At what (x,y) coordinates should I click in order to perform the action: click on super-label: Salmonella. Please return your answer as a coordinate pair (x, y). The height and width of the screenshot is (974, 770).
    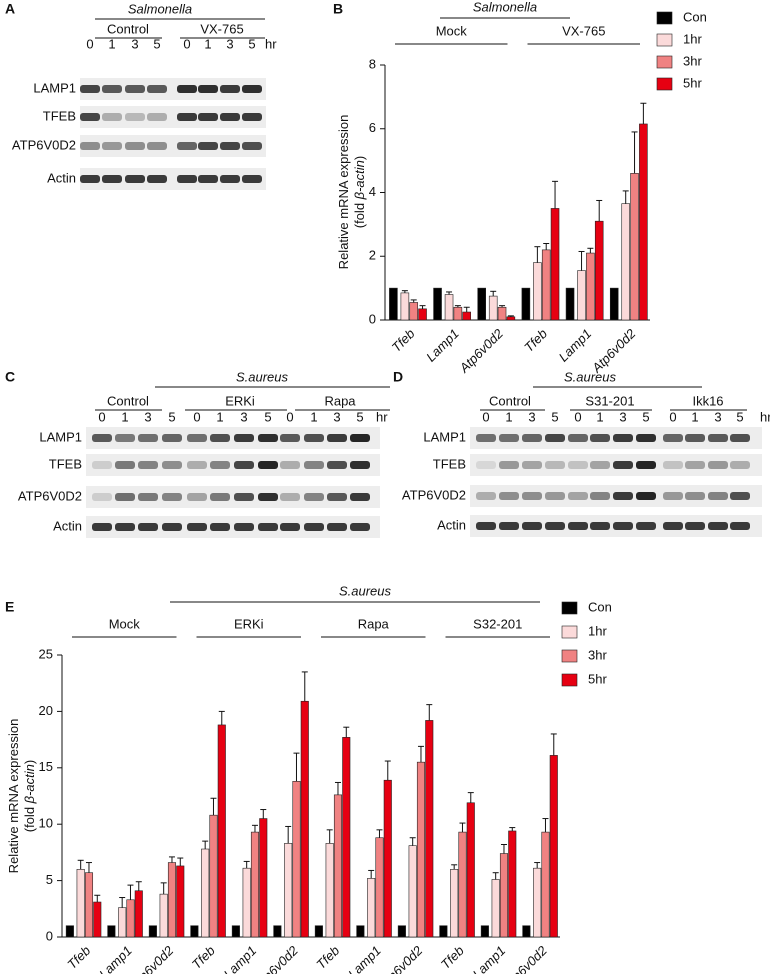
    Looking at the image, I should click on (505, 7).